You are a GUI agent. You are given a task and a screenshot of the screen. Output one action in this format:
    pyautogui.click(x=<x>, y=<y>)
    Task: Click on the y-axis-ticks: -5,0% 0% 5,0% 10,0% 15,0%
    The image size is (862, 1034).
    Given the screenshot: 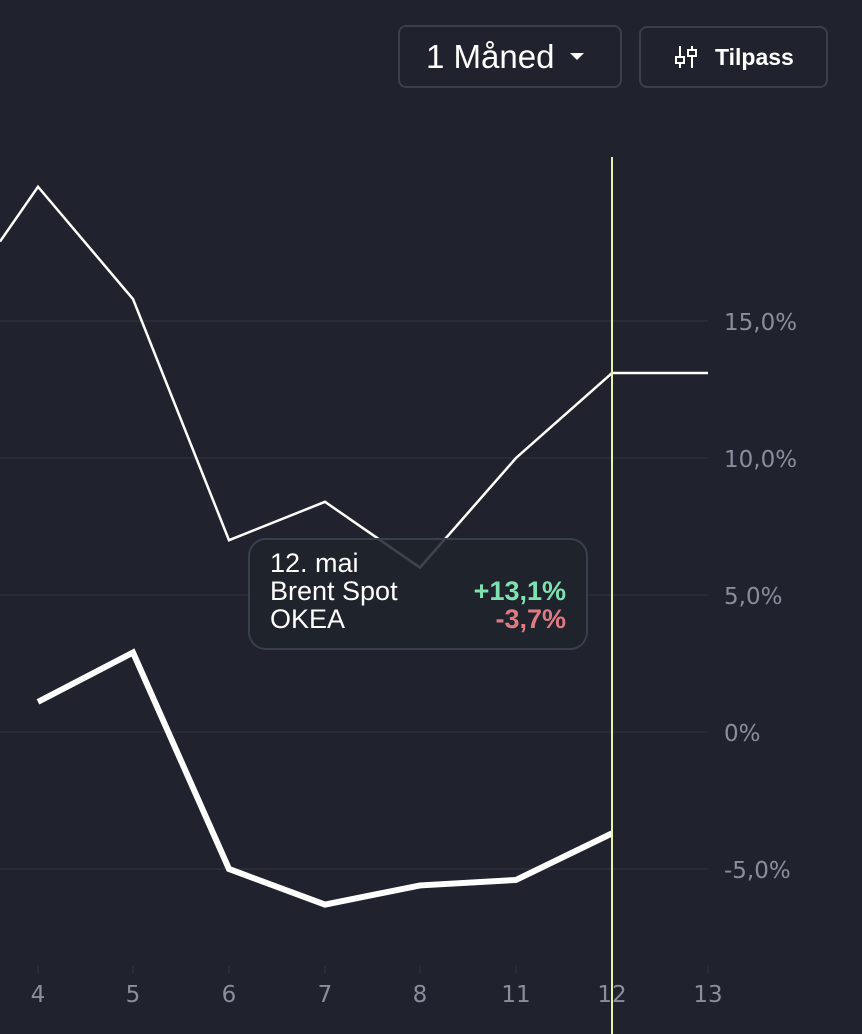 What is the action you would take?
    pyautogui.click(x=760, y=597)
    